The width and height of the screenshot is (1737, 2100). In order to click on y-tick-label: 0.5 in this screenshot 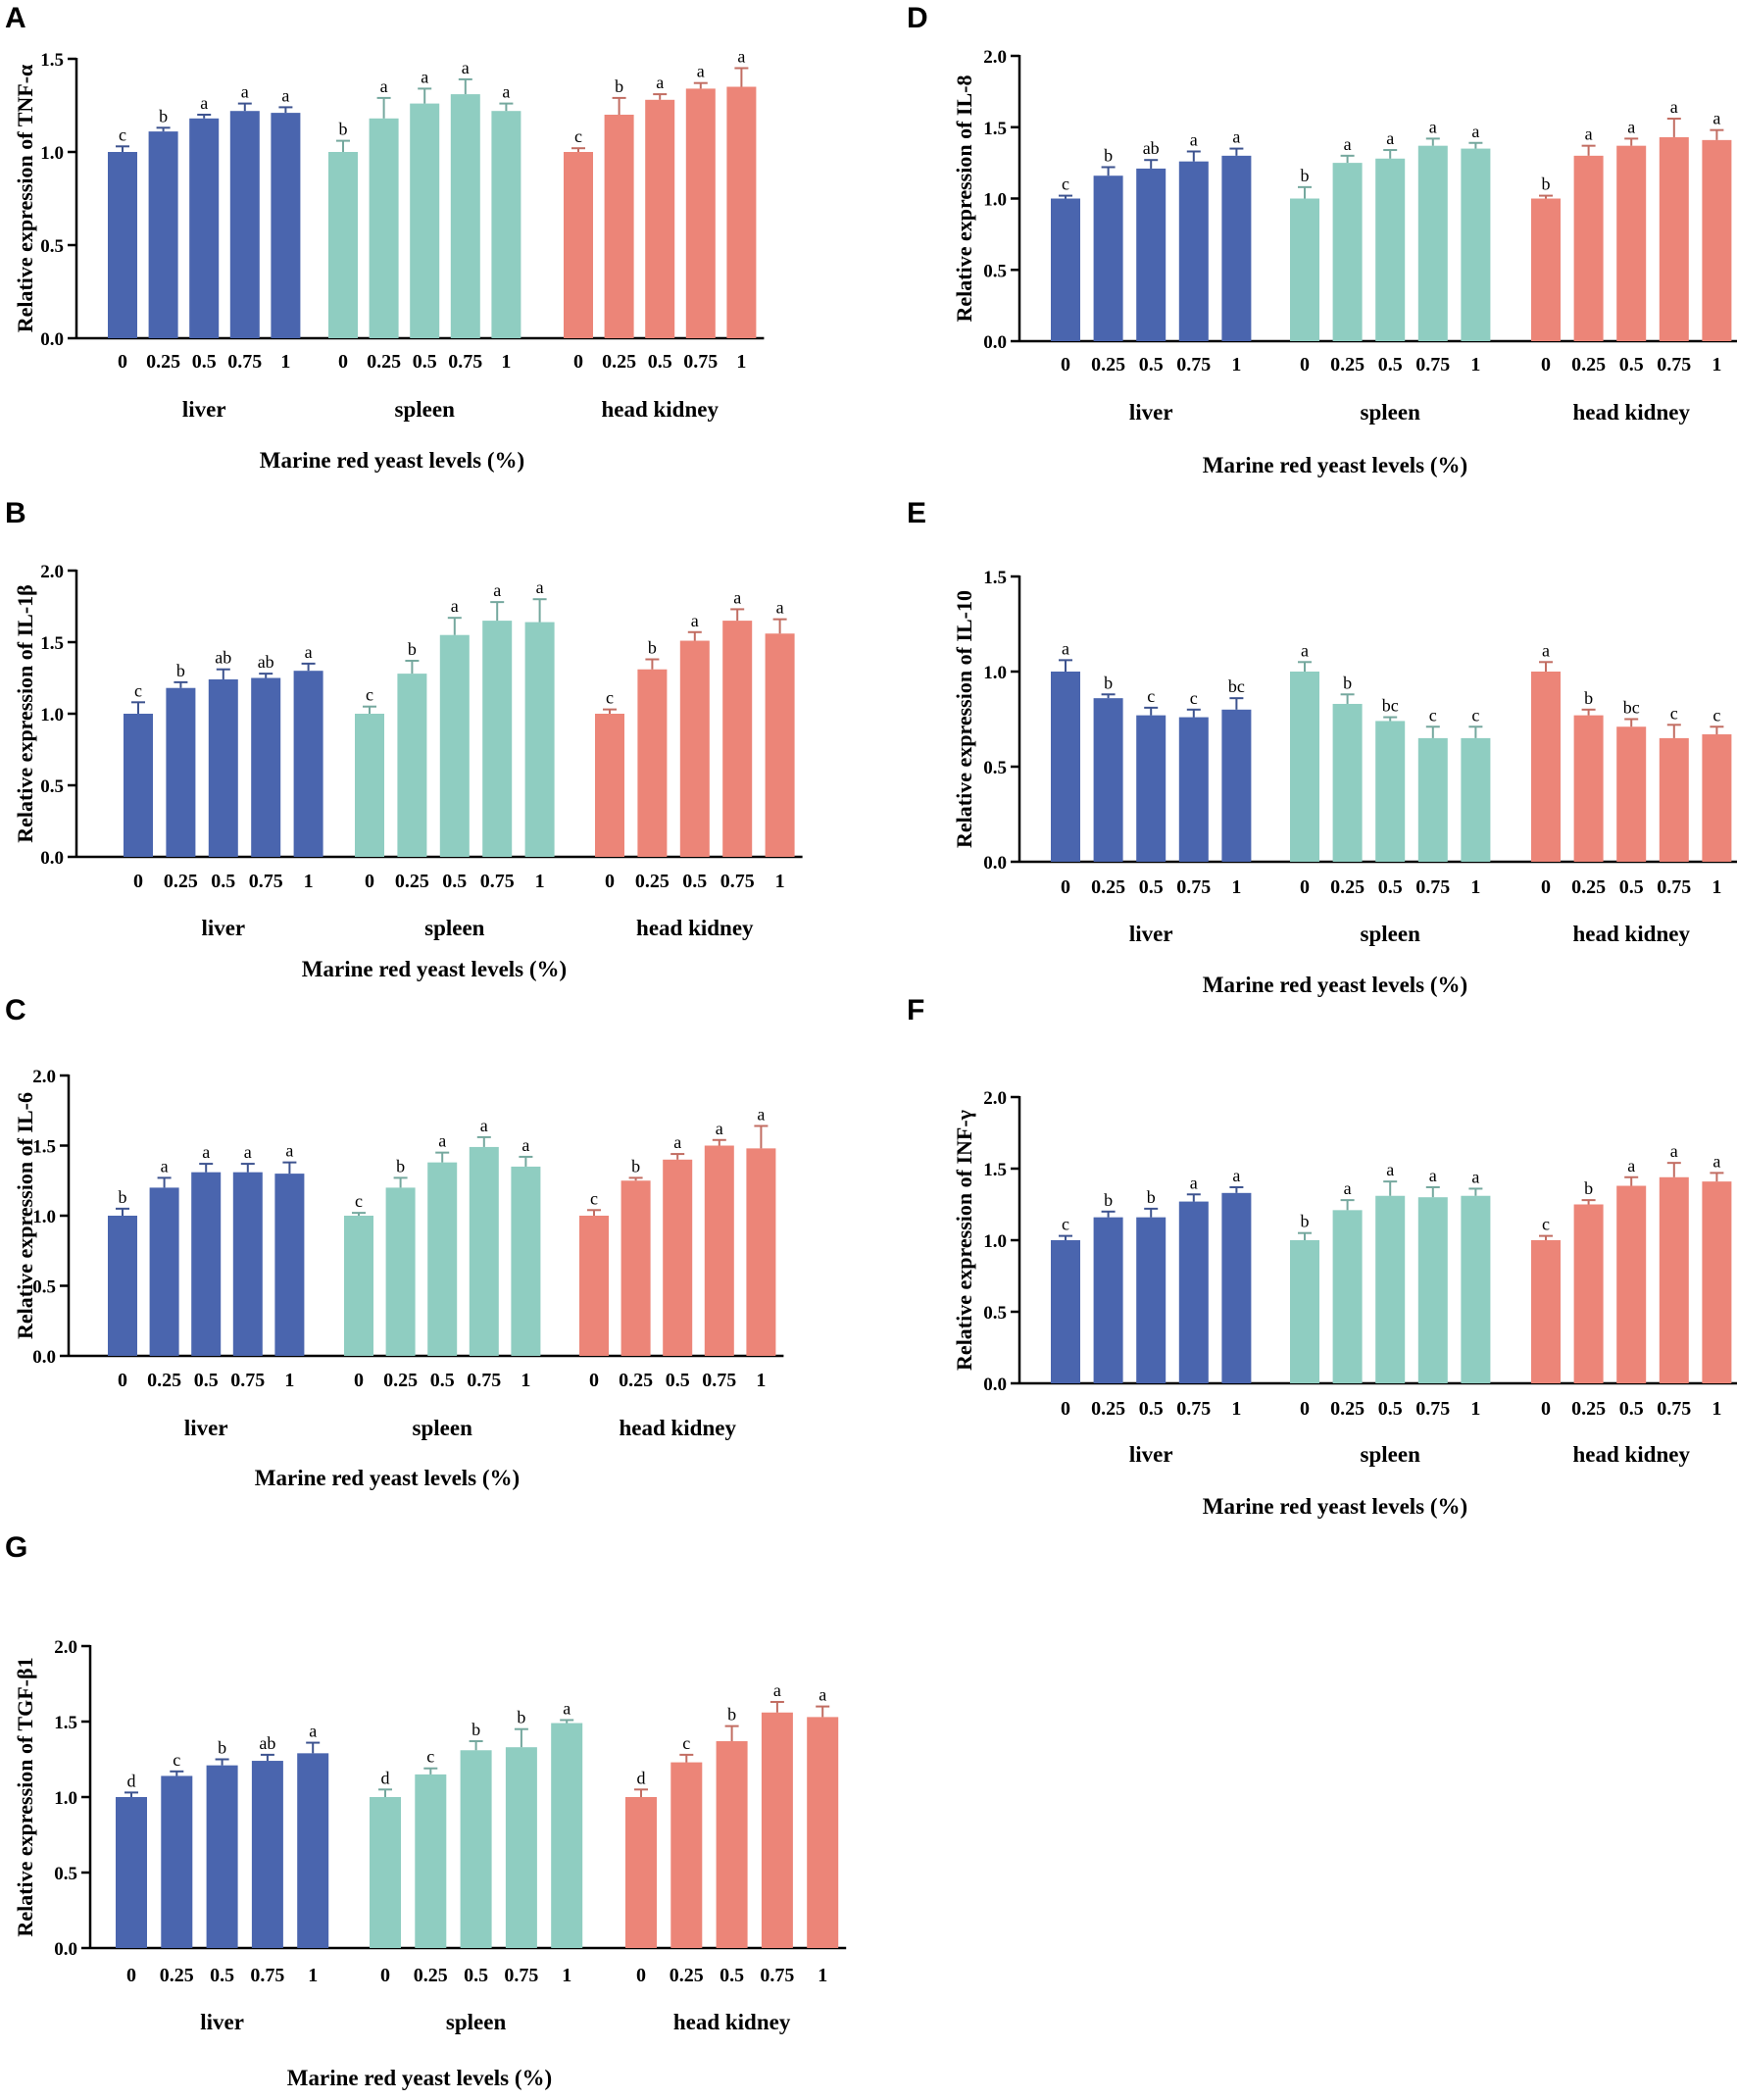, I will do `click(995, 271)`.